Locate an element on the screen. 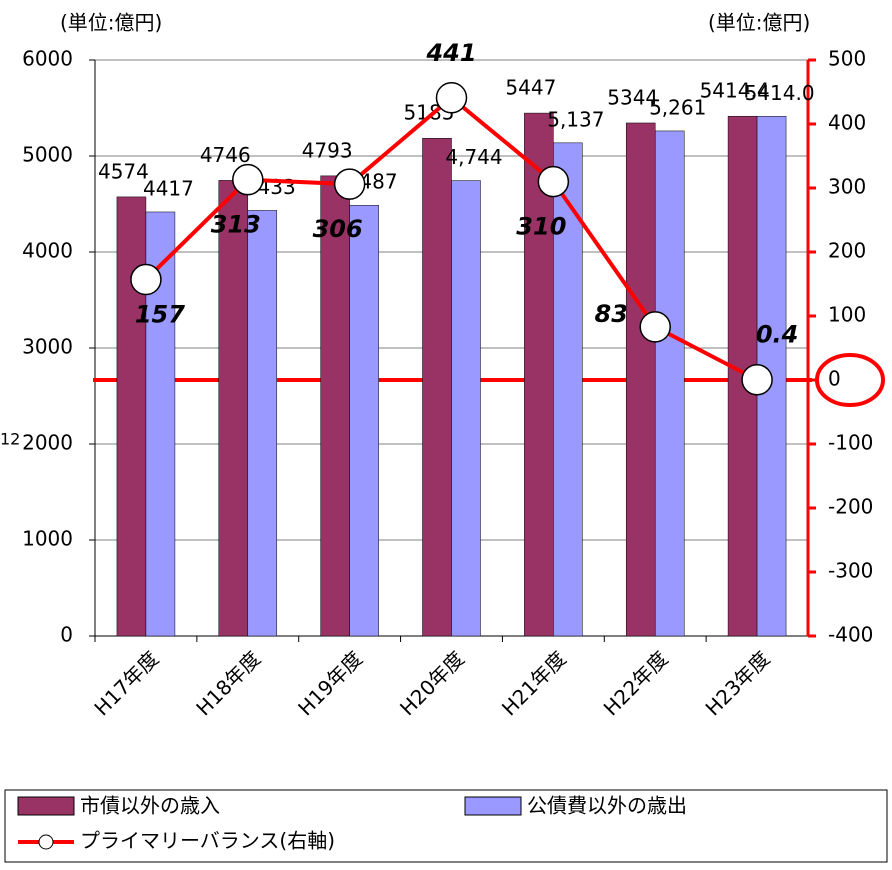  x-tick-label: H20年度 is located at coordinates (432, 683).